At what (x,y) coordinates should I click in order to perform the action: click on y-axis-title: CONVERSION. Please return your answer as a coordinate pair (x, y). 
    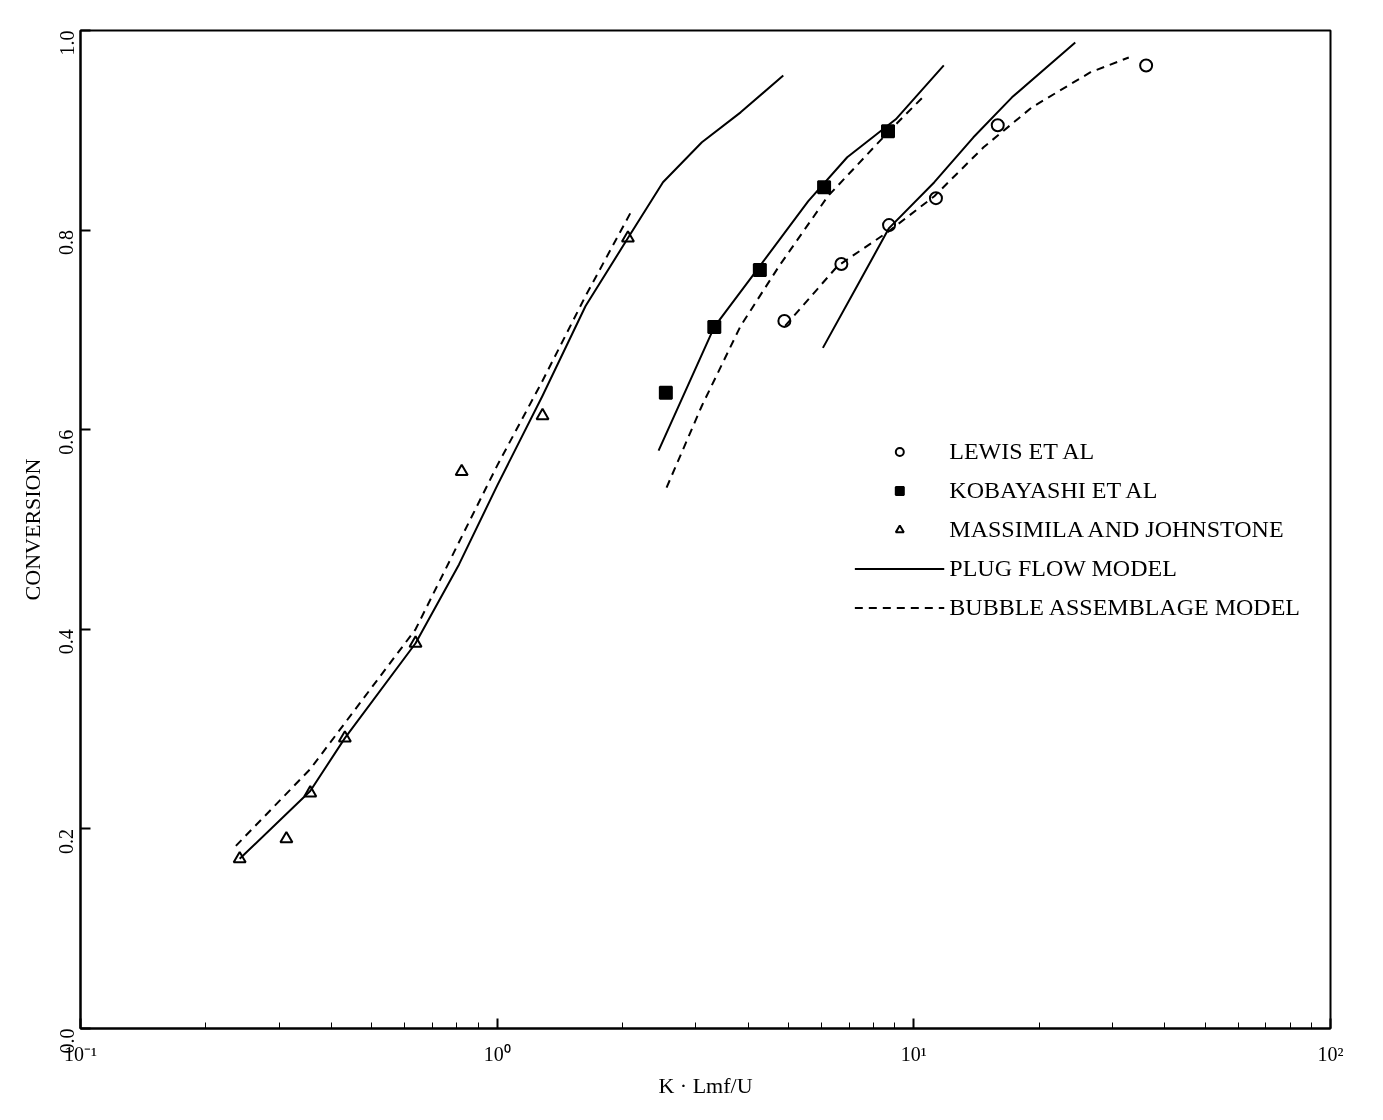
    Looking at the image, I should click on (32, 529).